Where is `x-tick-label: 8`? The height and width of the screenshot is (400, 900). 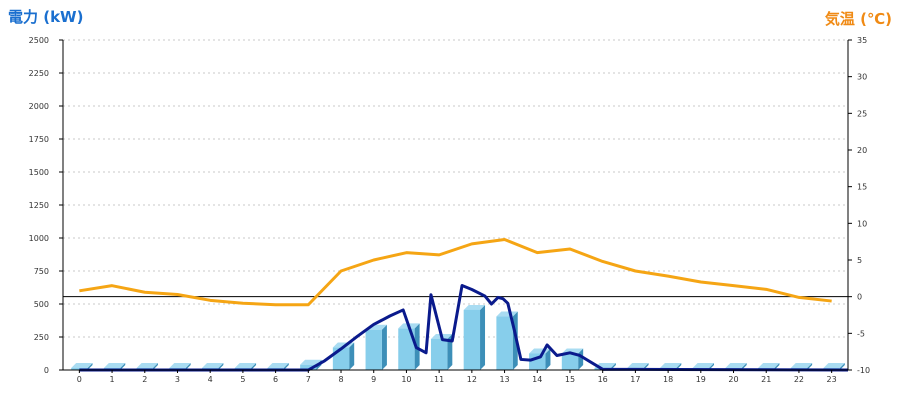
x-tick-label: 8 is located at coordinates (340, 379).